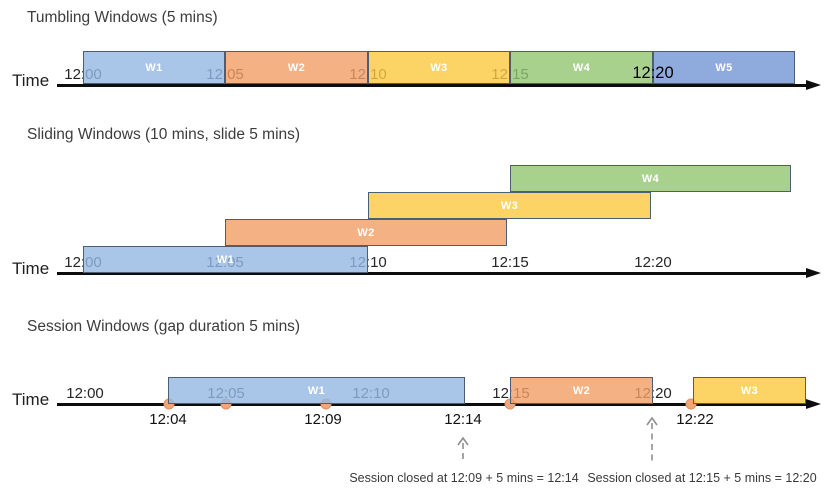 This screenshot has width=829, height=498. I want to click on event-time-label-1209: 12:09, so click(323, 419).